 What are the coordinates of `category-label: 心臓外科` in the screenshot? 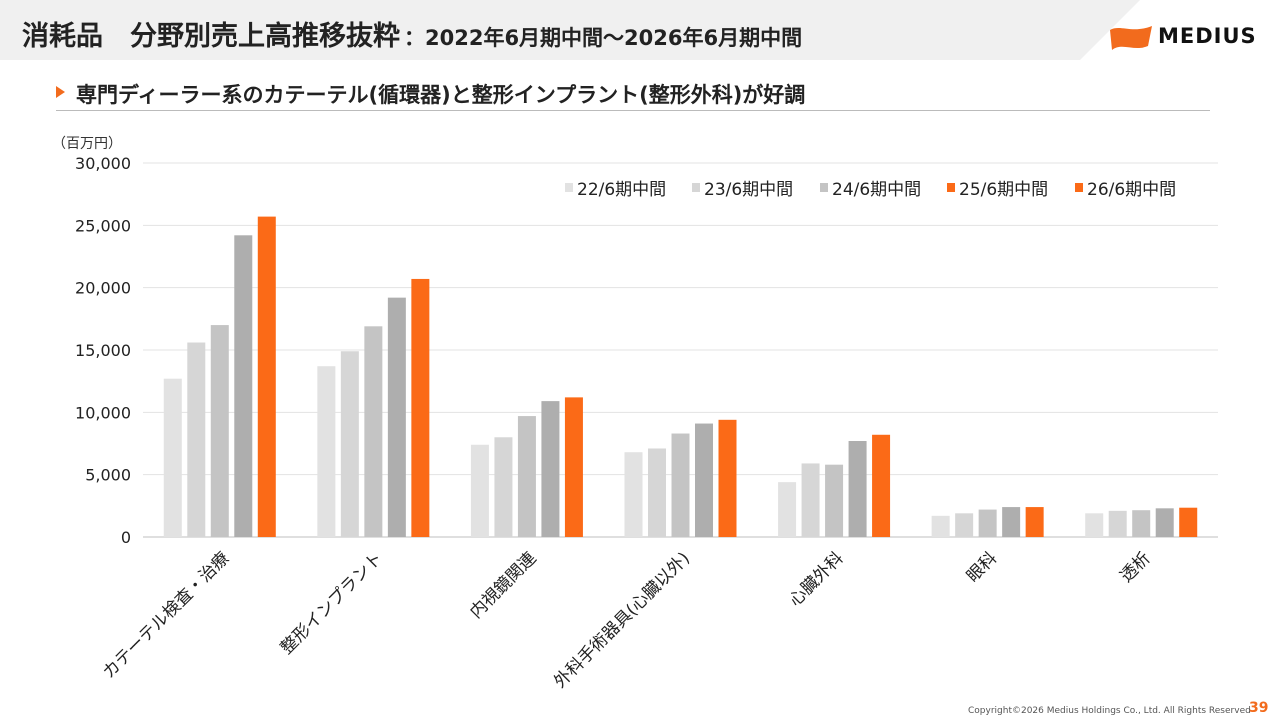 It's located at (816, 579).